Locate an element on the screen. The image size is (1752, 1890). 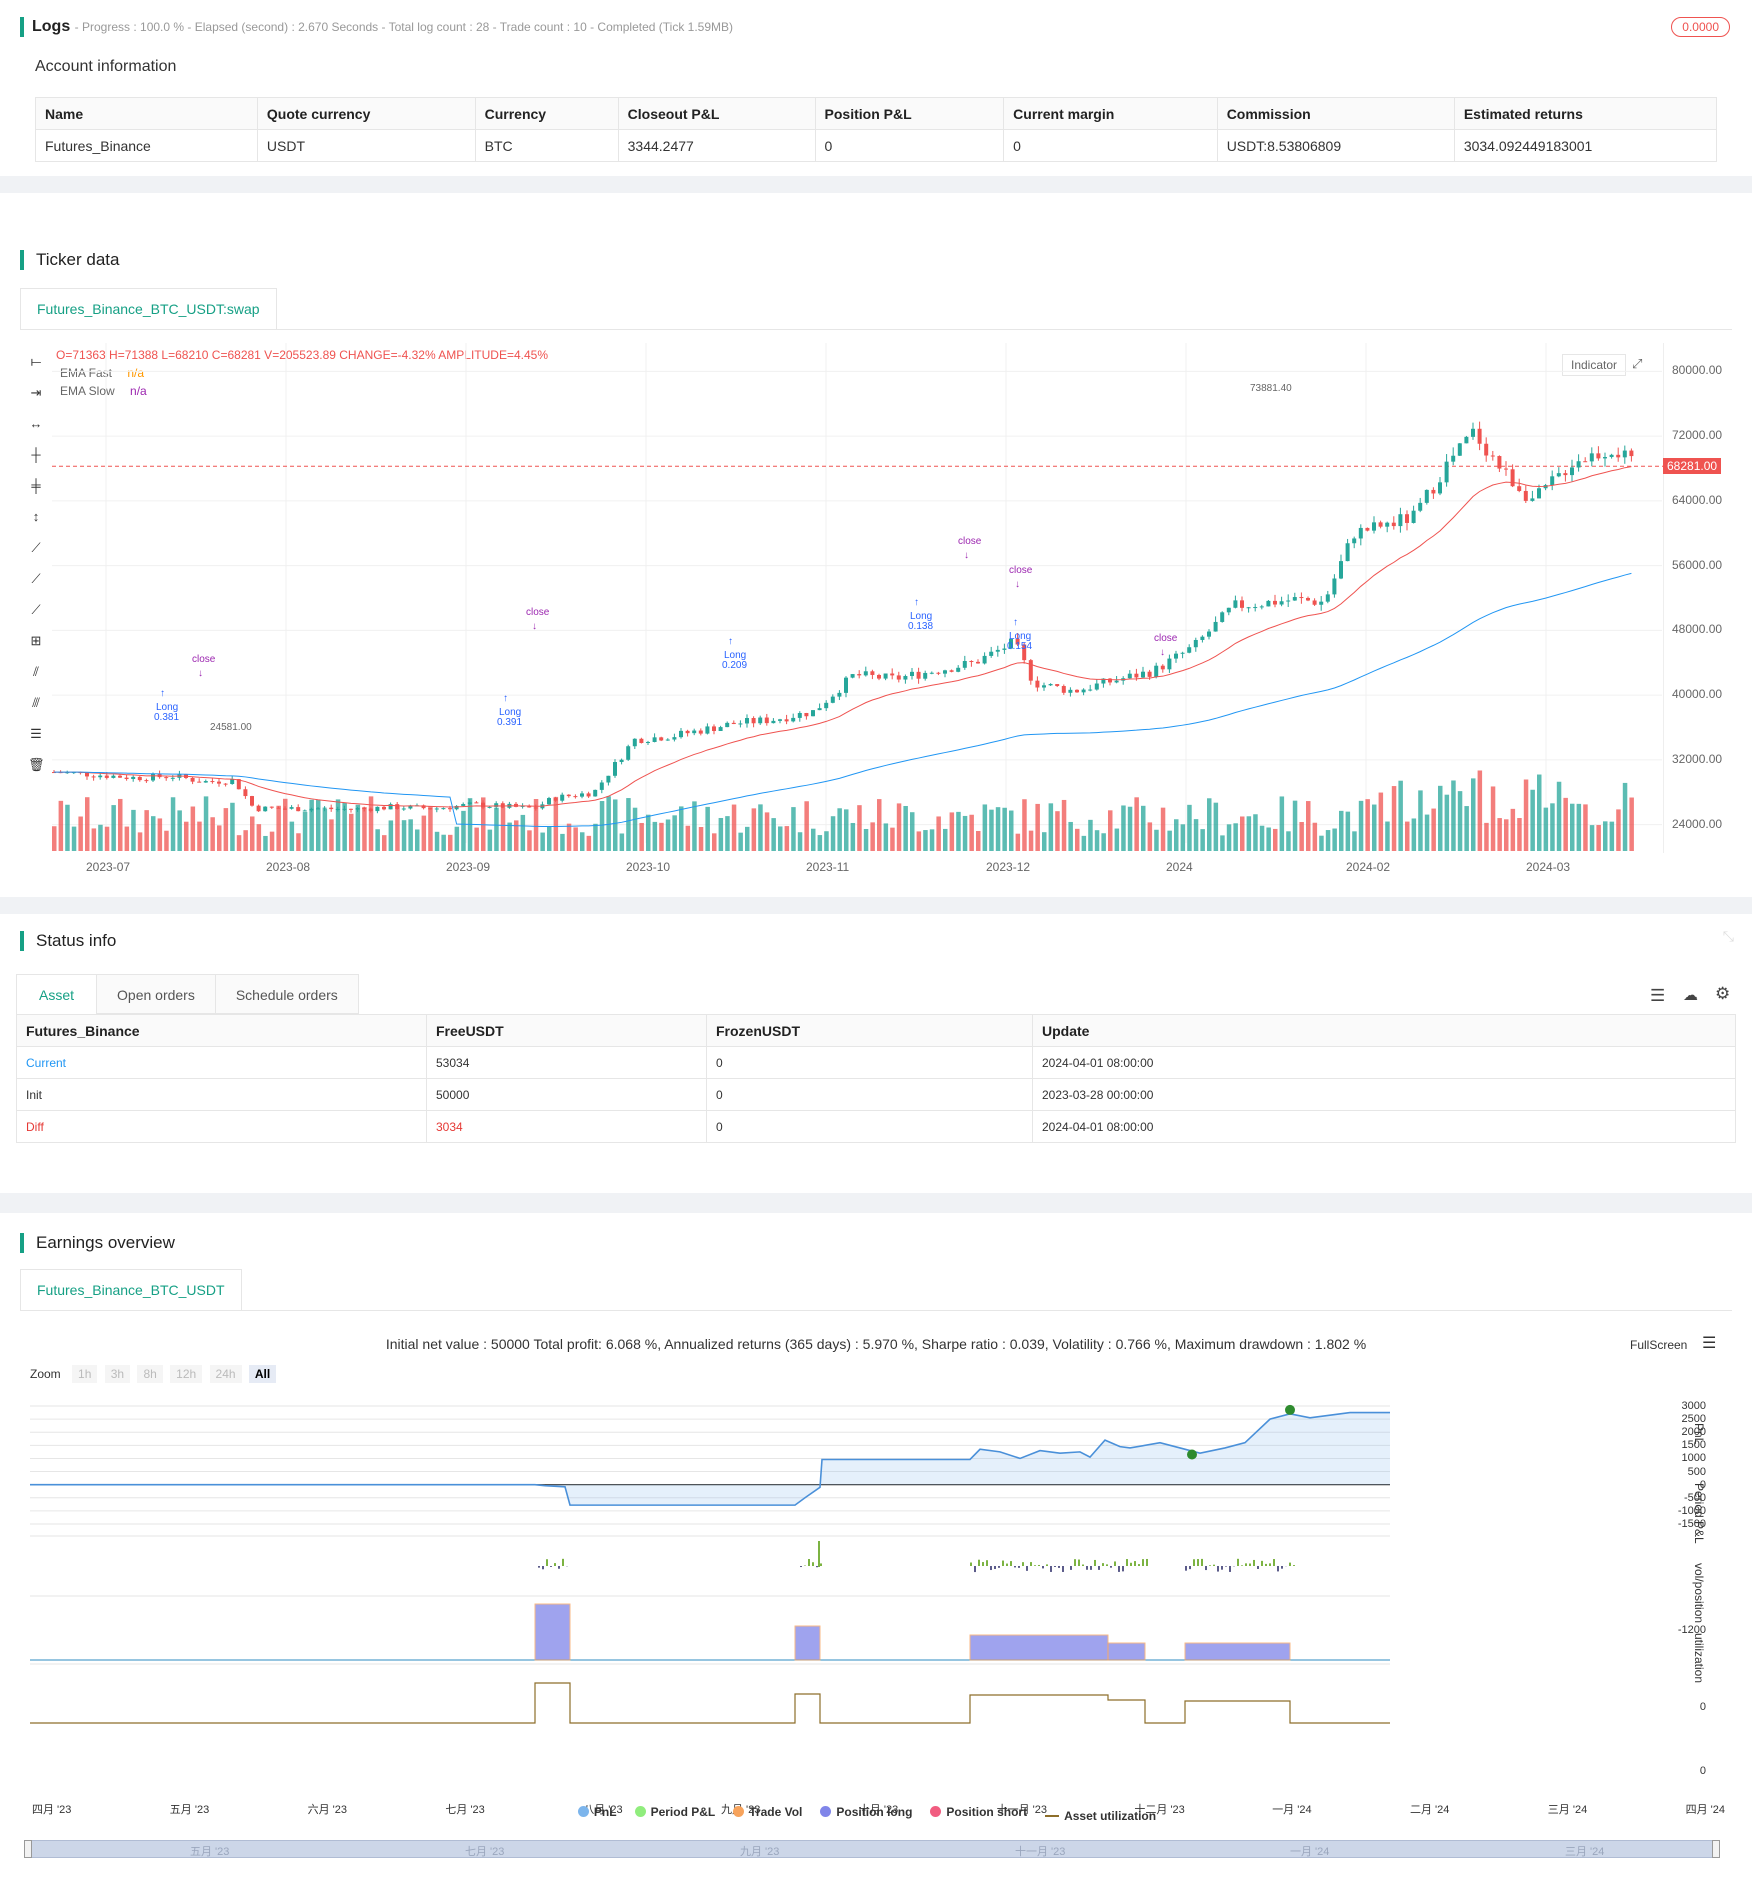
gear-icon: ⚙ is located at coordinates (1723, 993).